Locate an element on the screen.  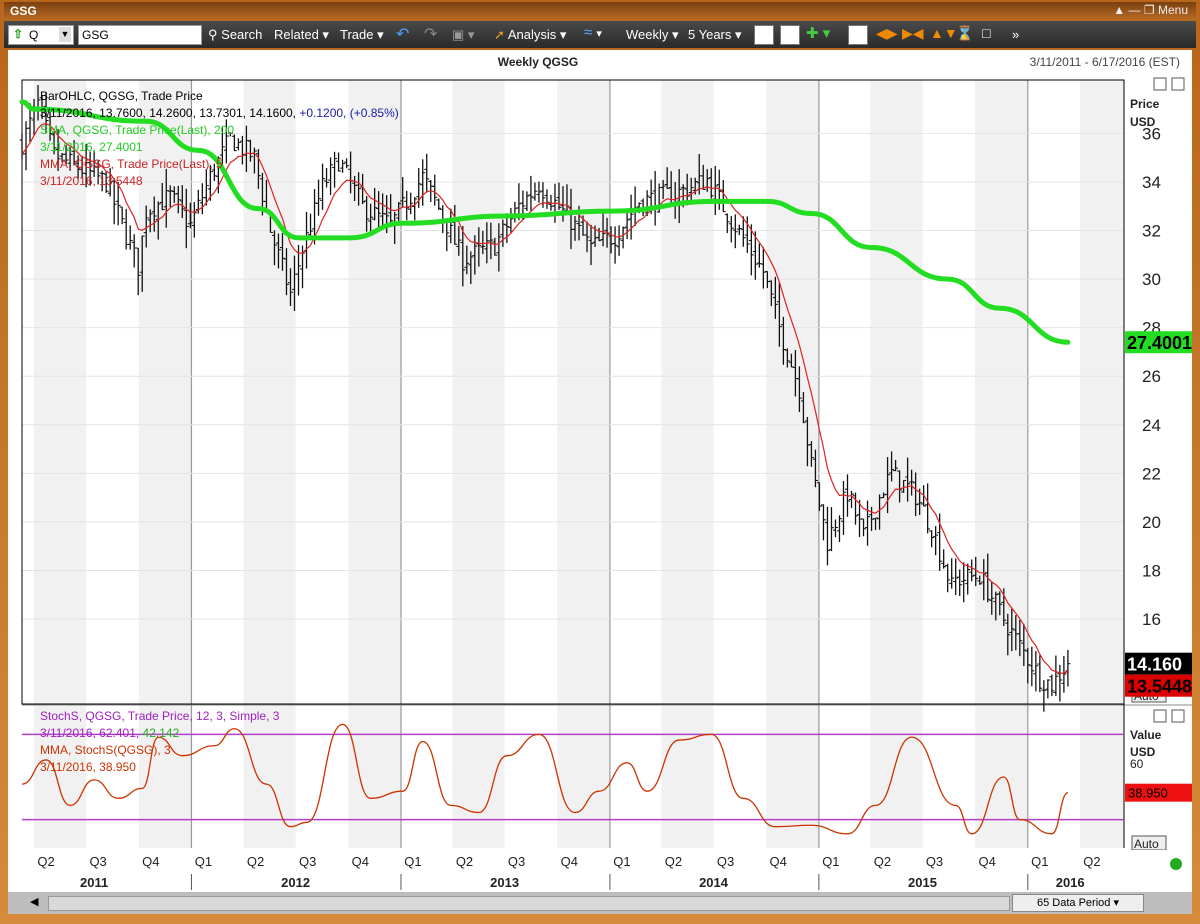
symbol-input: GSG is located at coordinates (140, 35).